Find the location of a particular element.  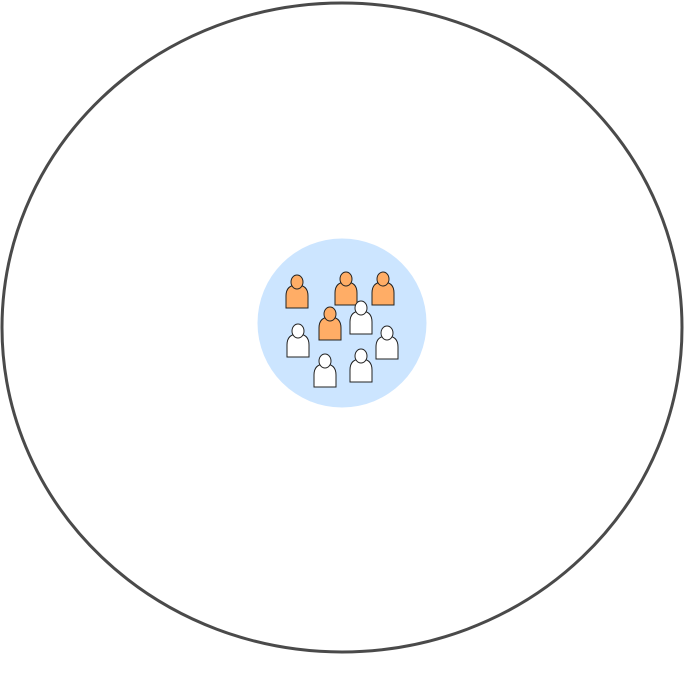

sample-group-circle is located at coordinates (342, 323).